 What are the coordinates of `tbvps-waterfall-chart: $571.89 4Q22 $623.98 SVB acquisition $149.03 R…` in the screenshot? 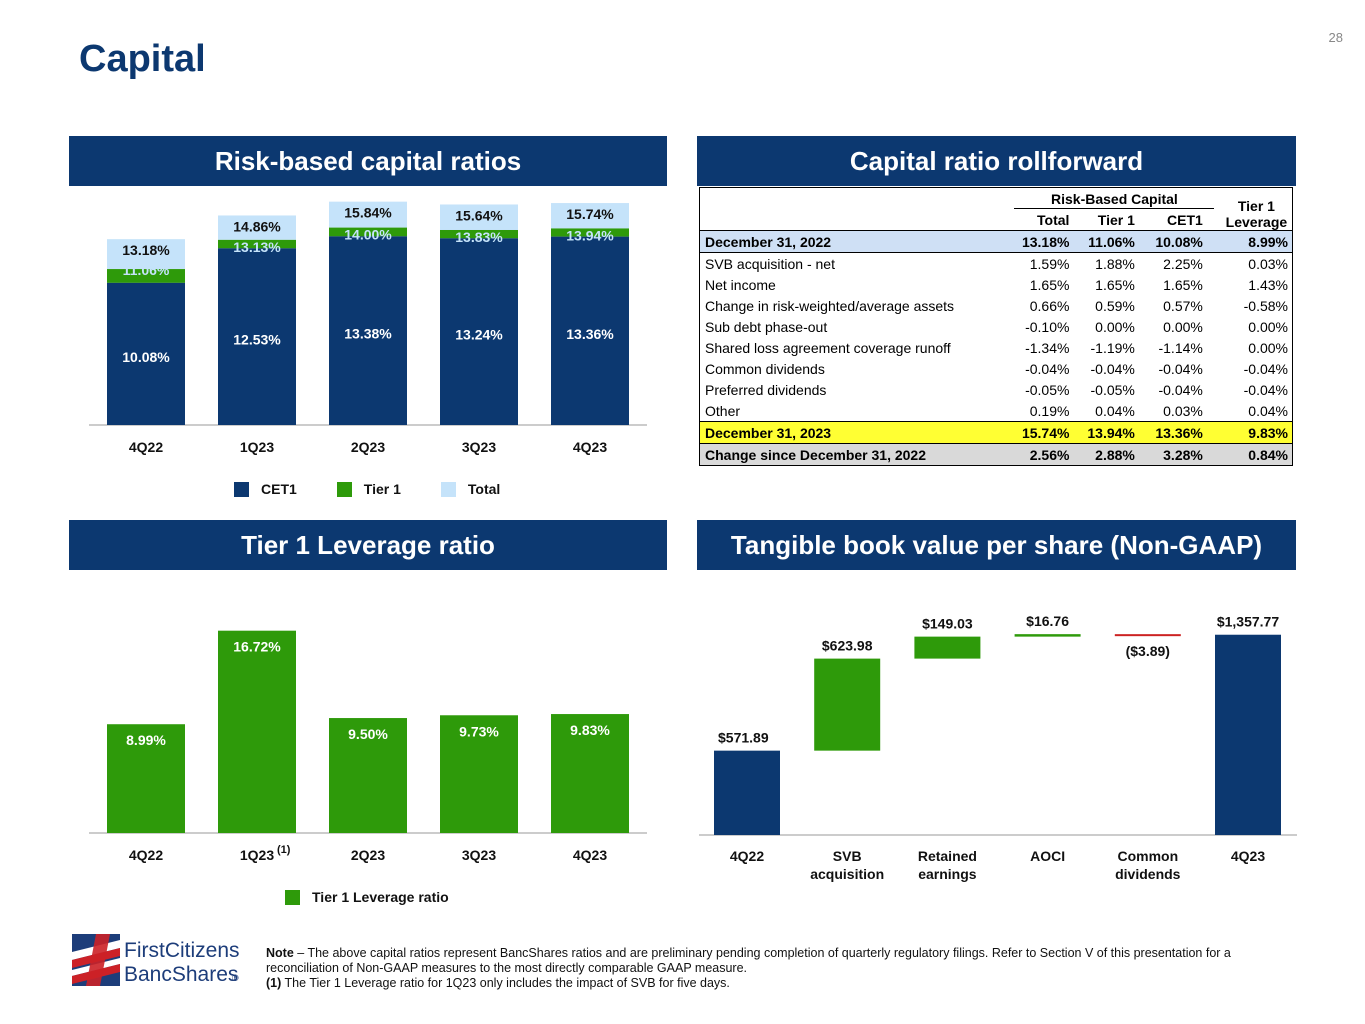 It's located at (998, 747).